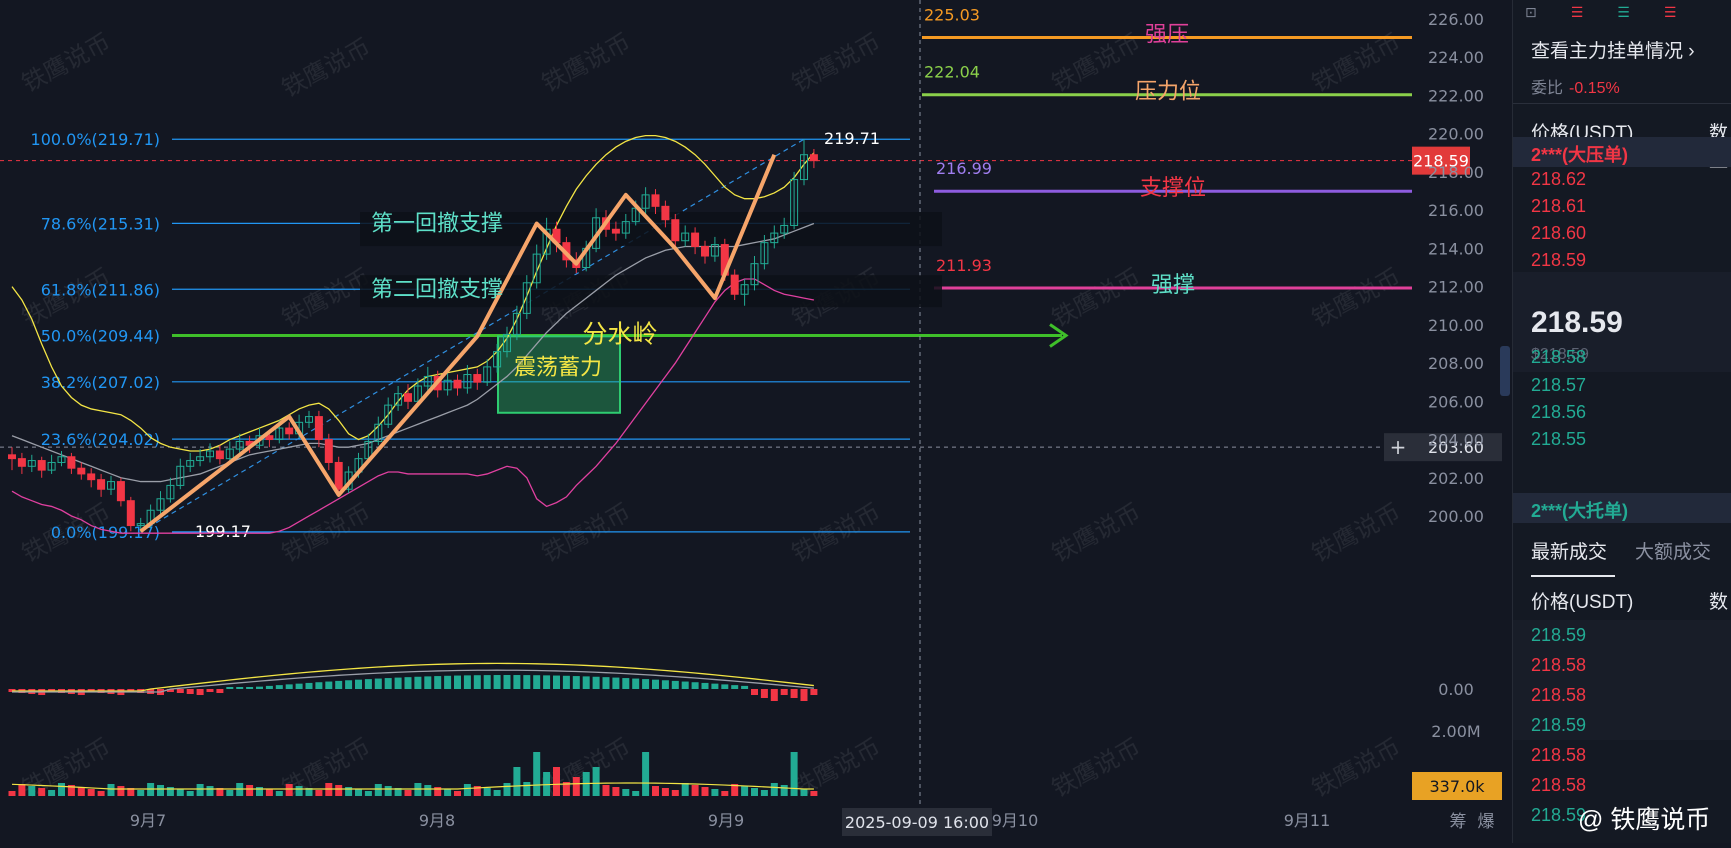 The width and height of the screenshot is (1731, 848). I want to click on book-both-icon: ☰, so click(1577, 11).